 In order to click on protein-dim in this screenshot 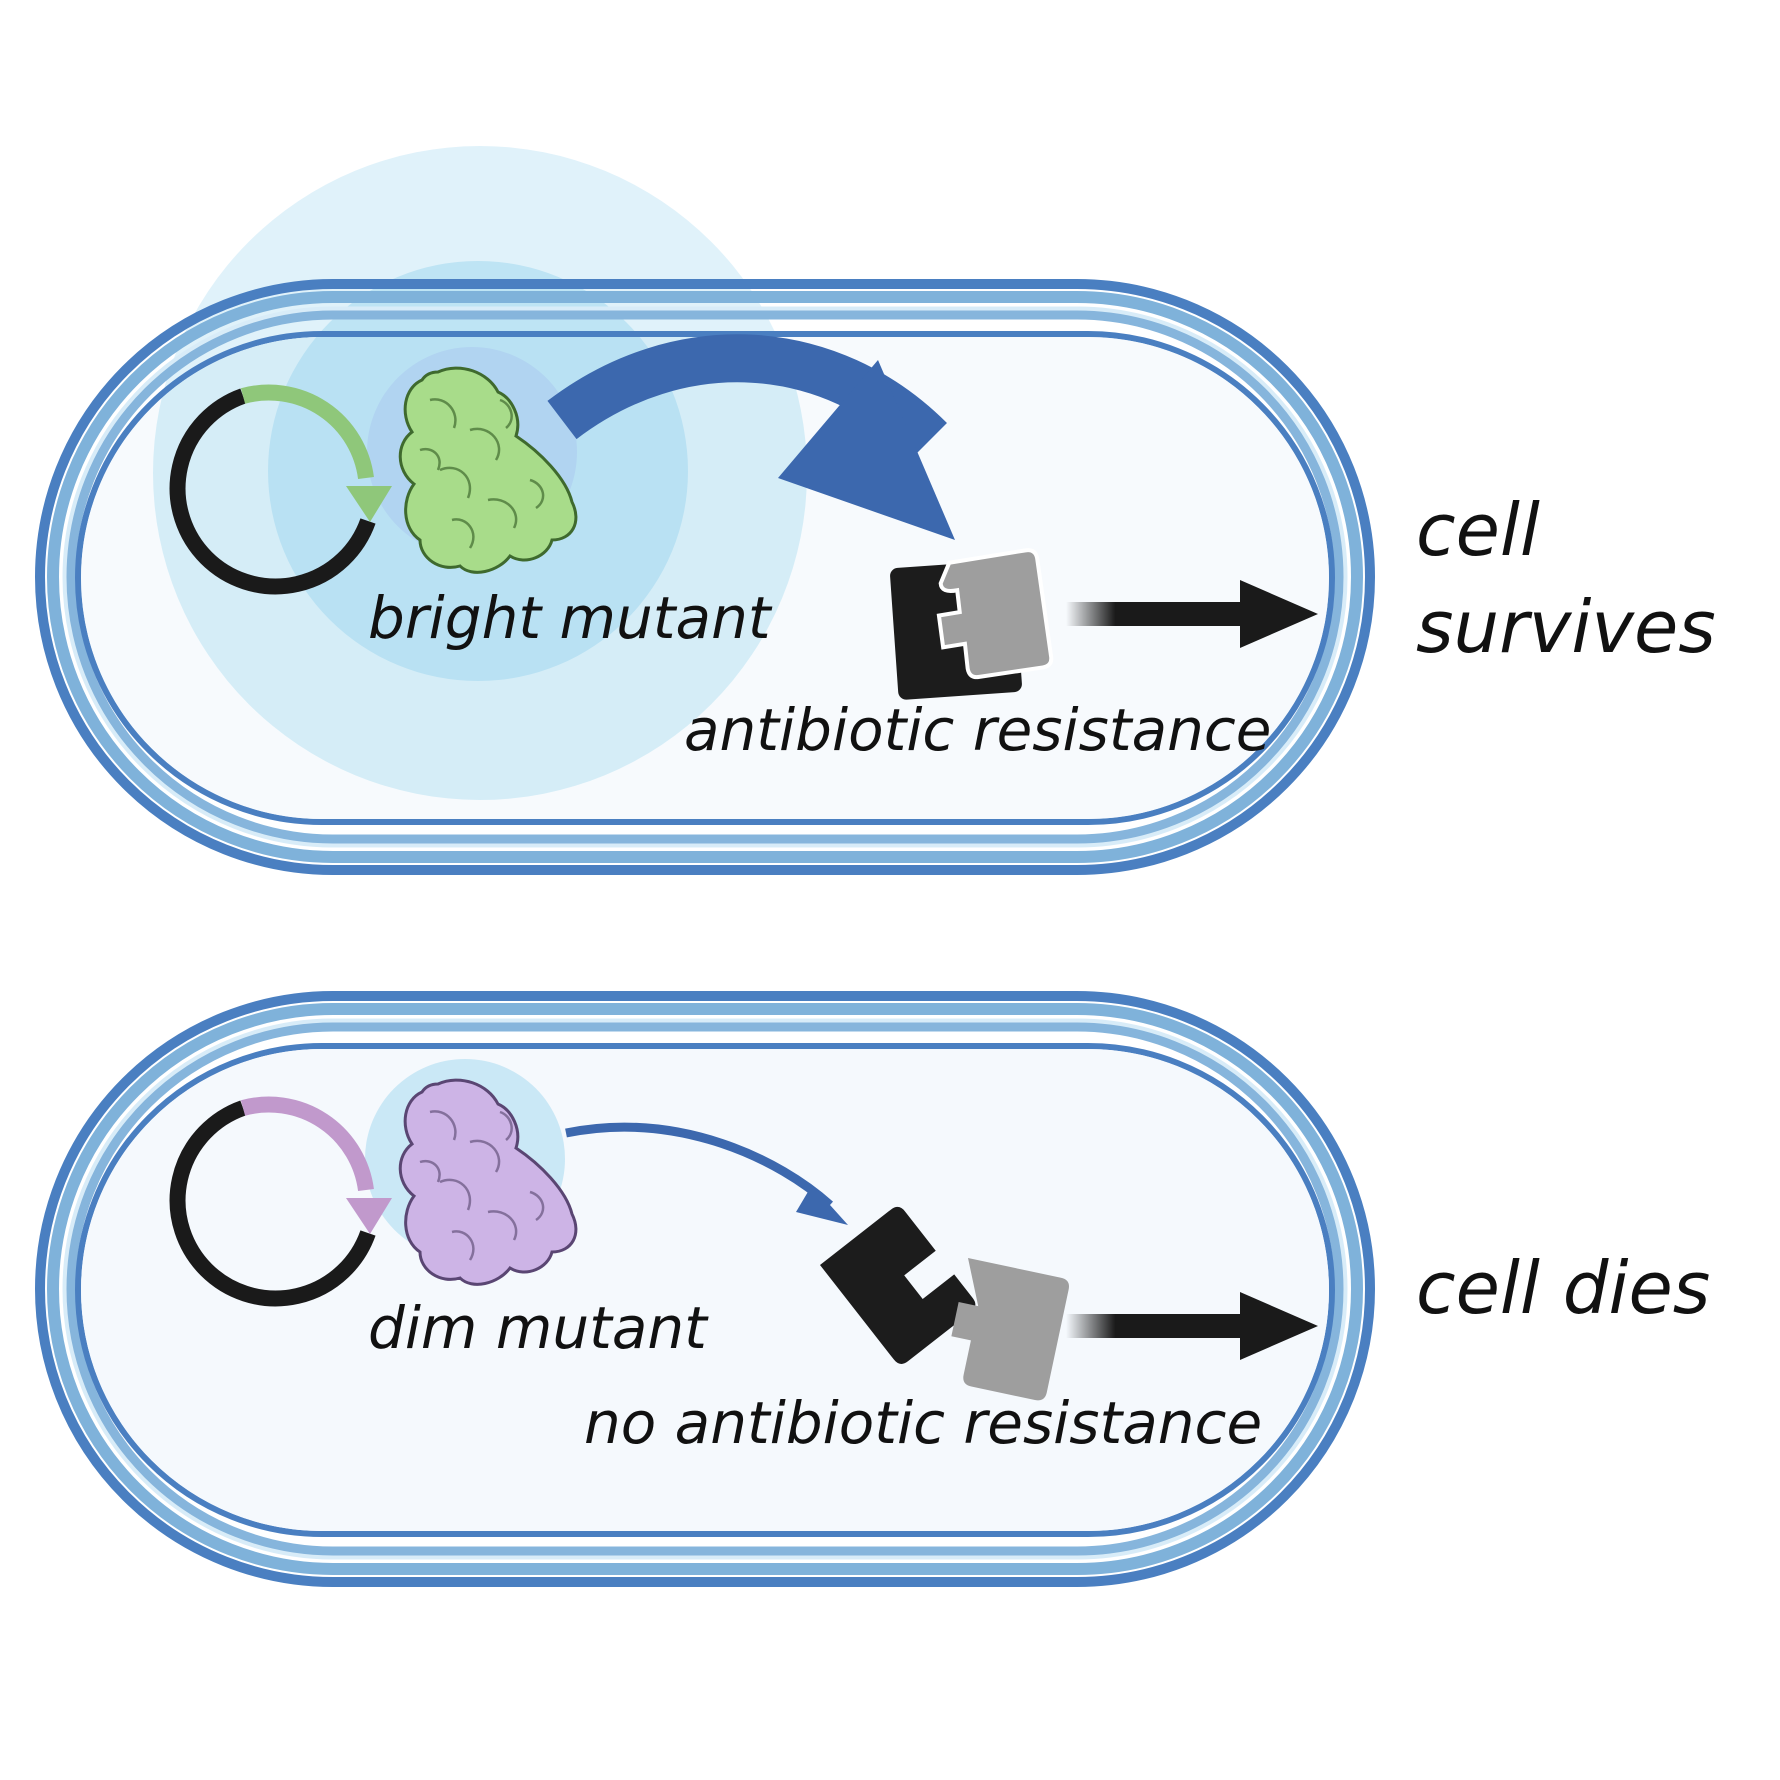, I will do `click(488, 1182)`.